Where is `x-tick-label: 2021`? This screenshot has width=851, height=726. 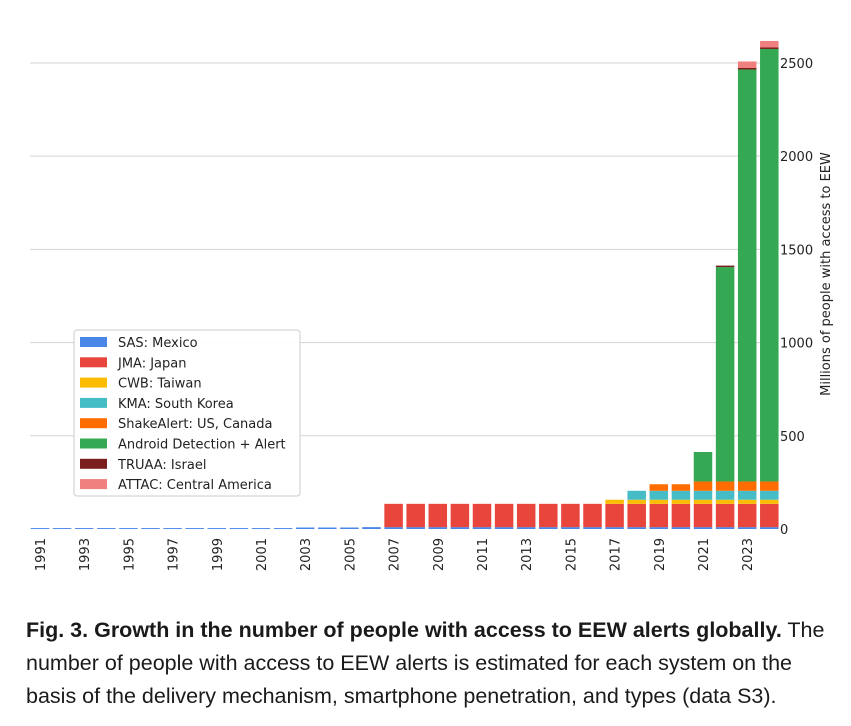 x-tick-label: 2021 is located at coordinates (704, 554).